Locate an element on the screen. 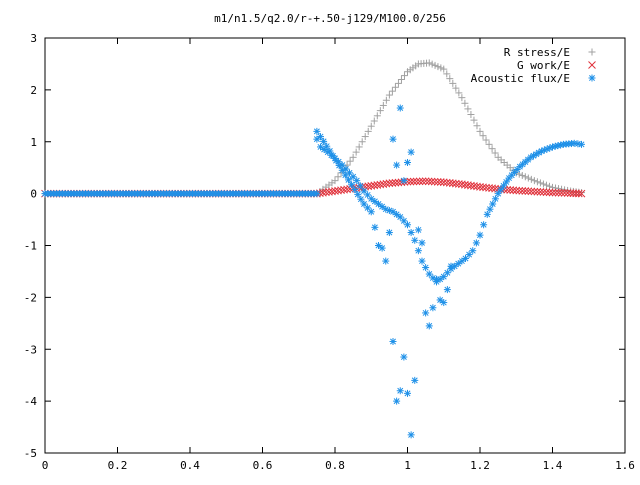  x-tick-label: 1.4 is located at coordinates (553, 465).